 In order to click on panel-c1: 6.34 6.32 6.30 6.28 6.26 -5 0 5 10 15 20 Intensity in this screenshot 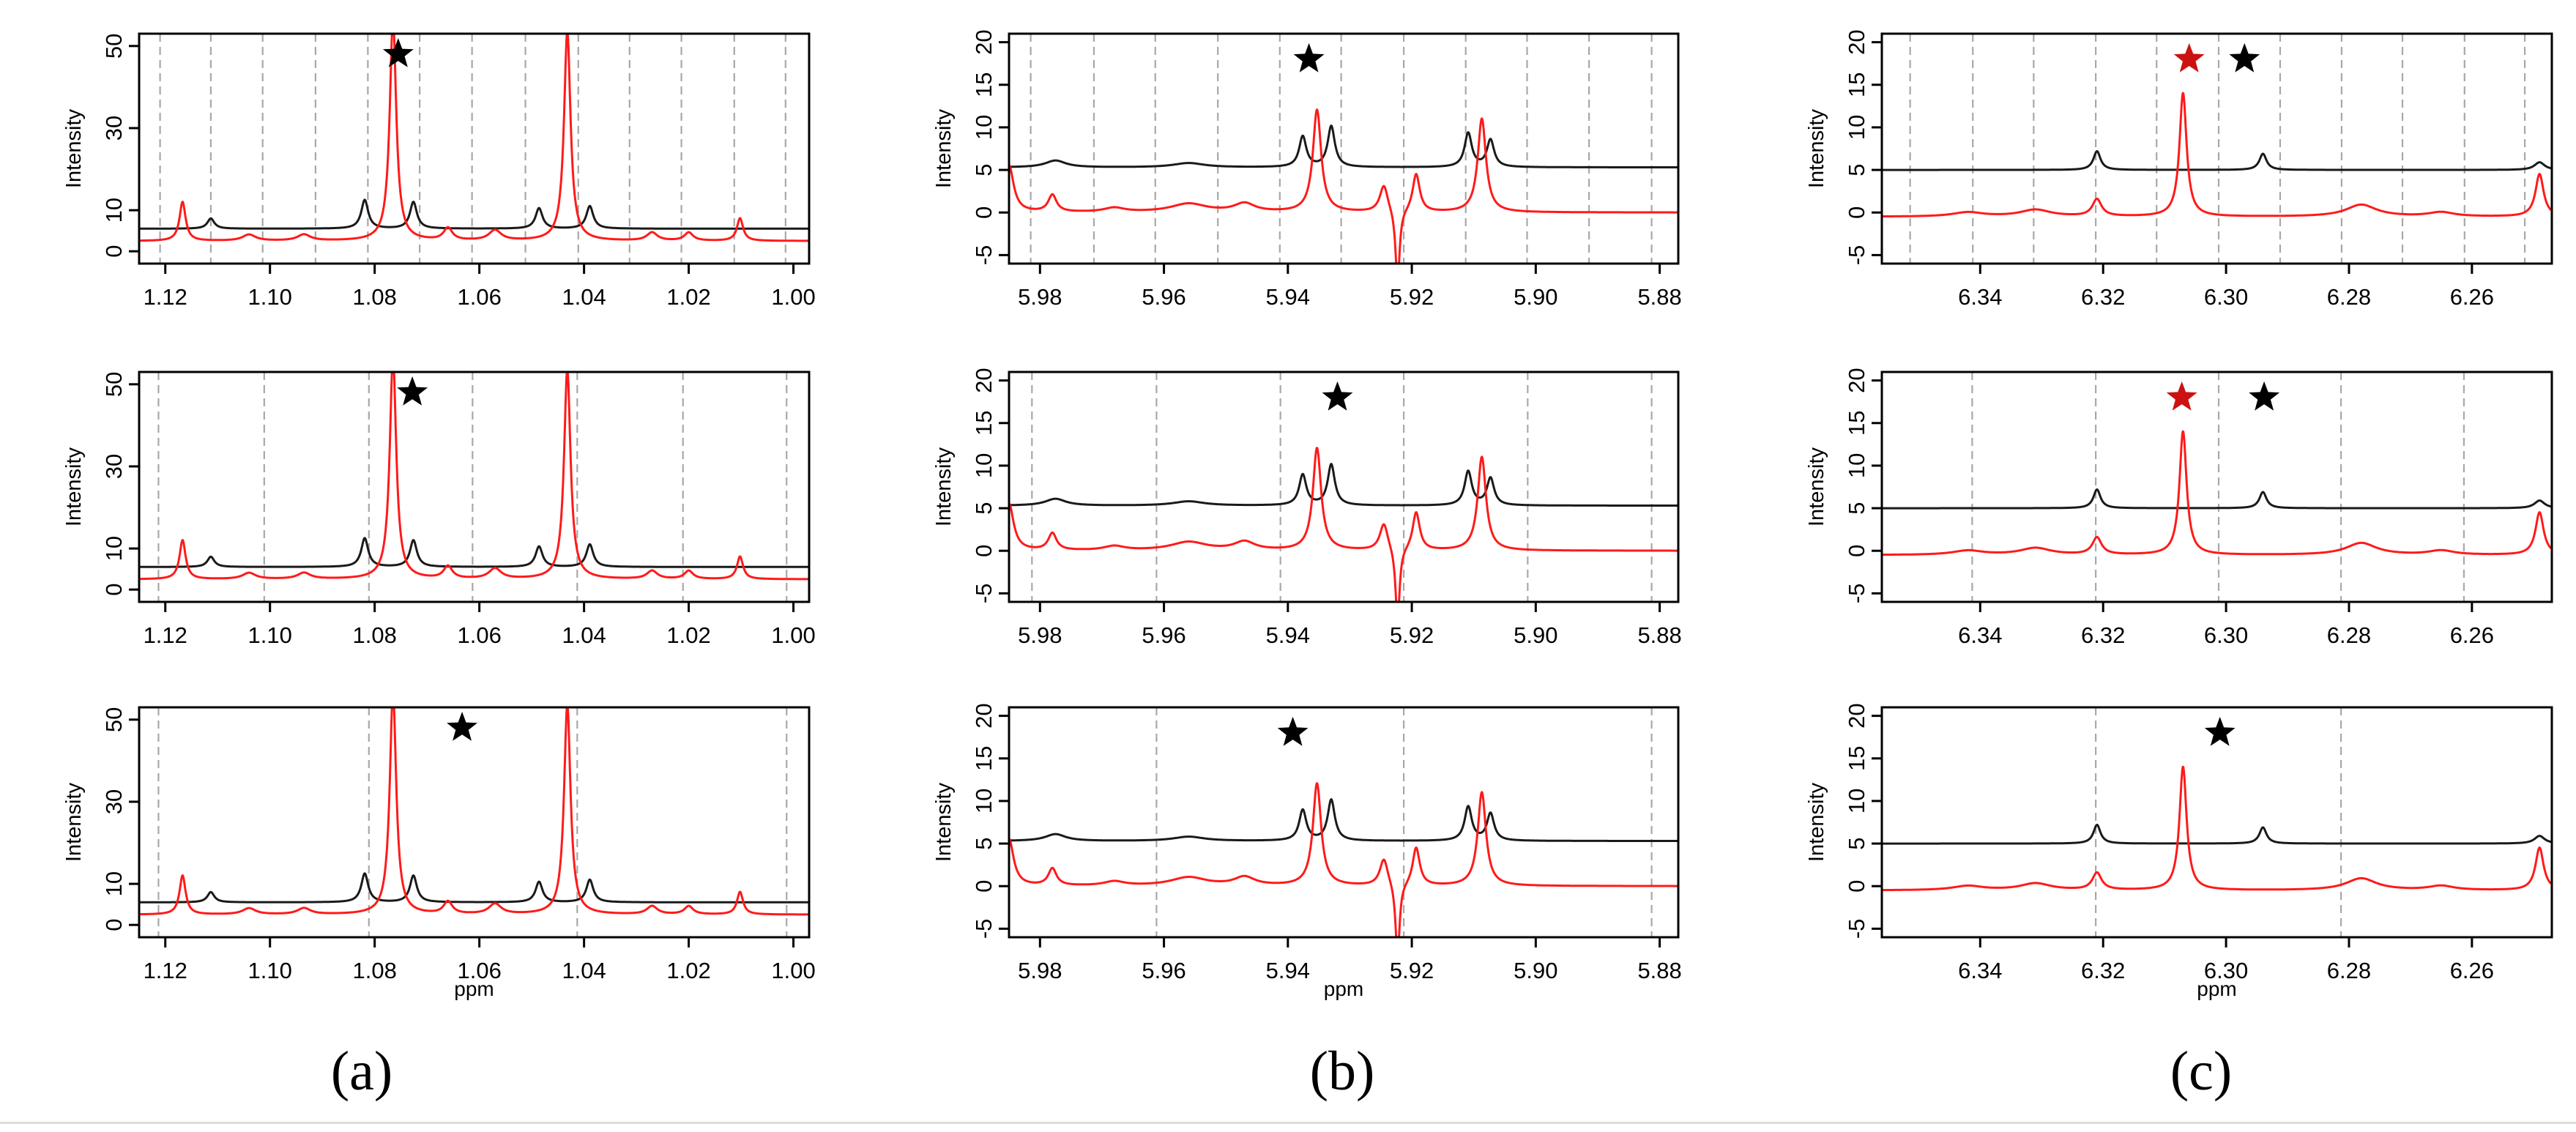, I will do `click(2179, 169)`.